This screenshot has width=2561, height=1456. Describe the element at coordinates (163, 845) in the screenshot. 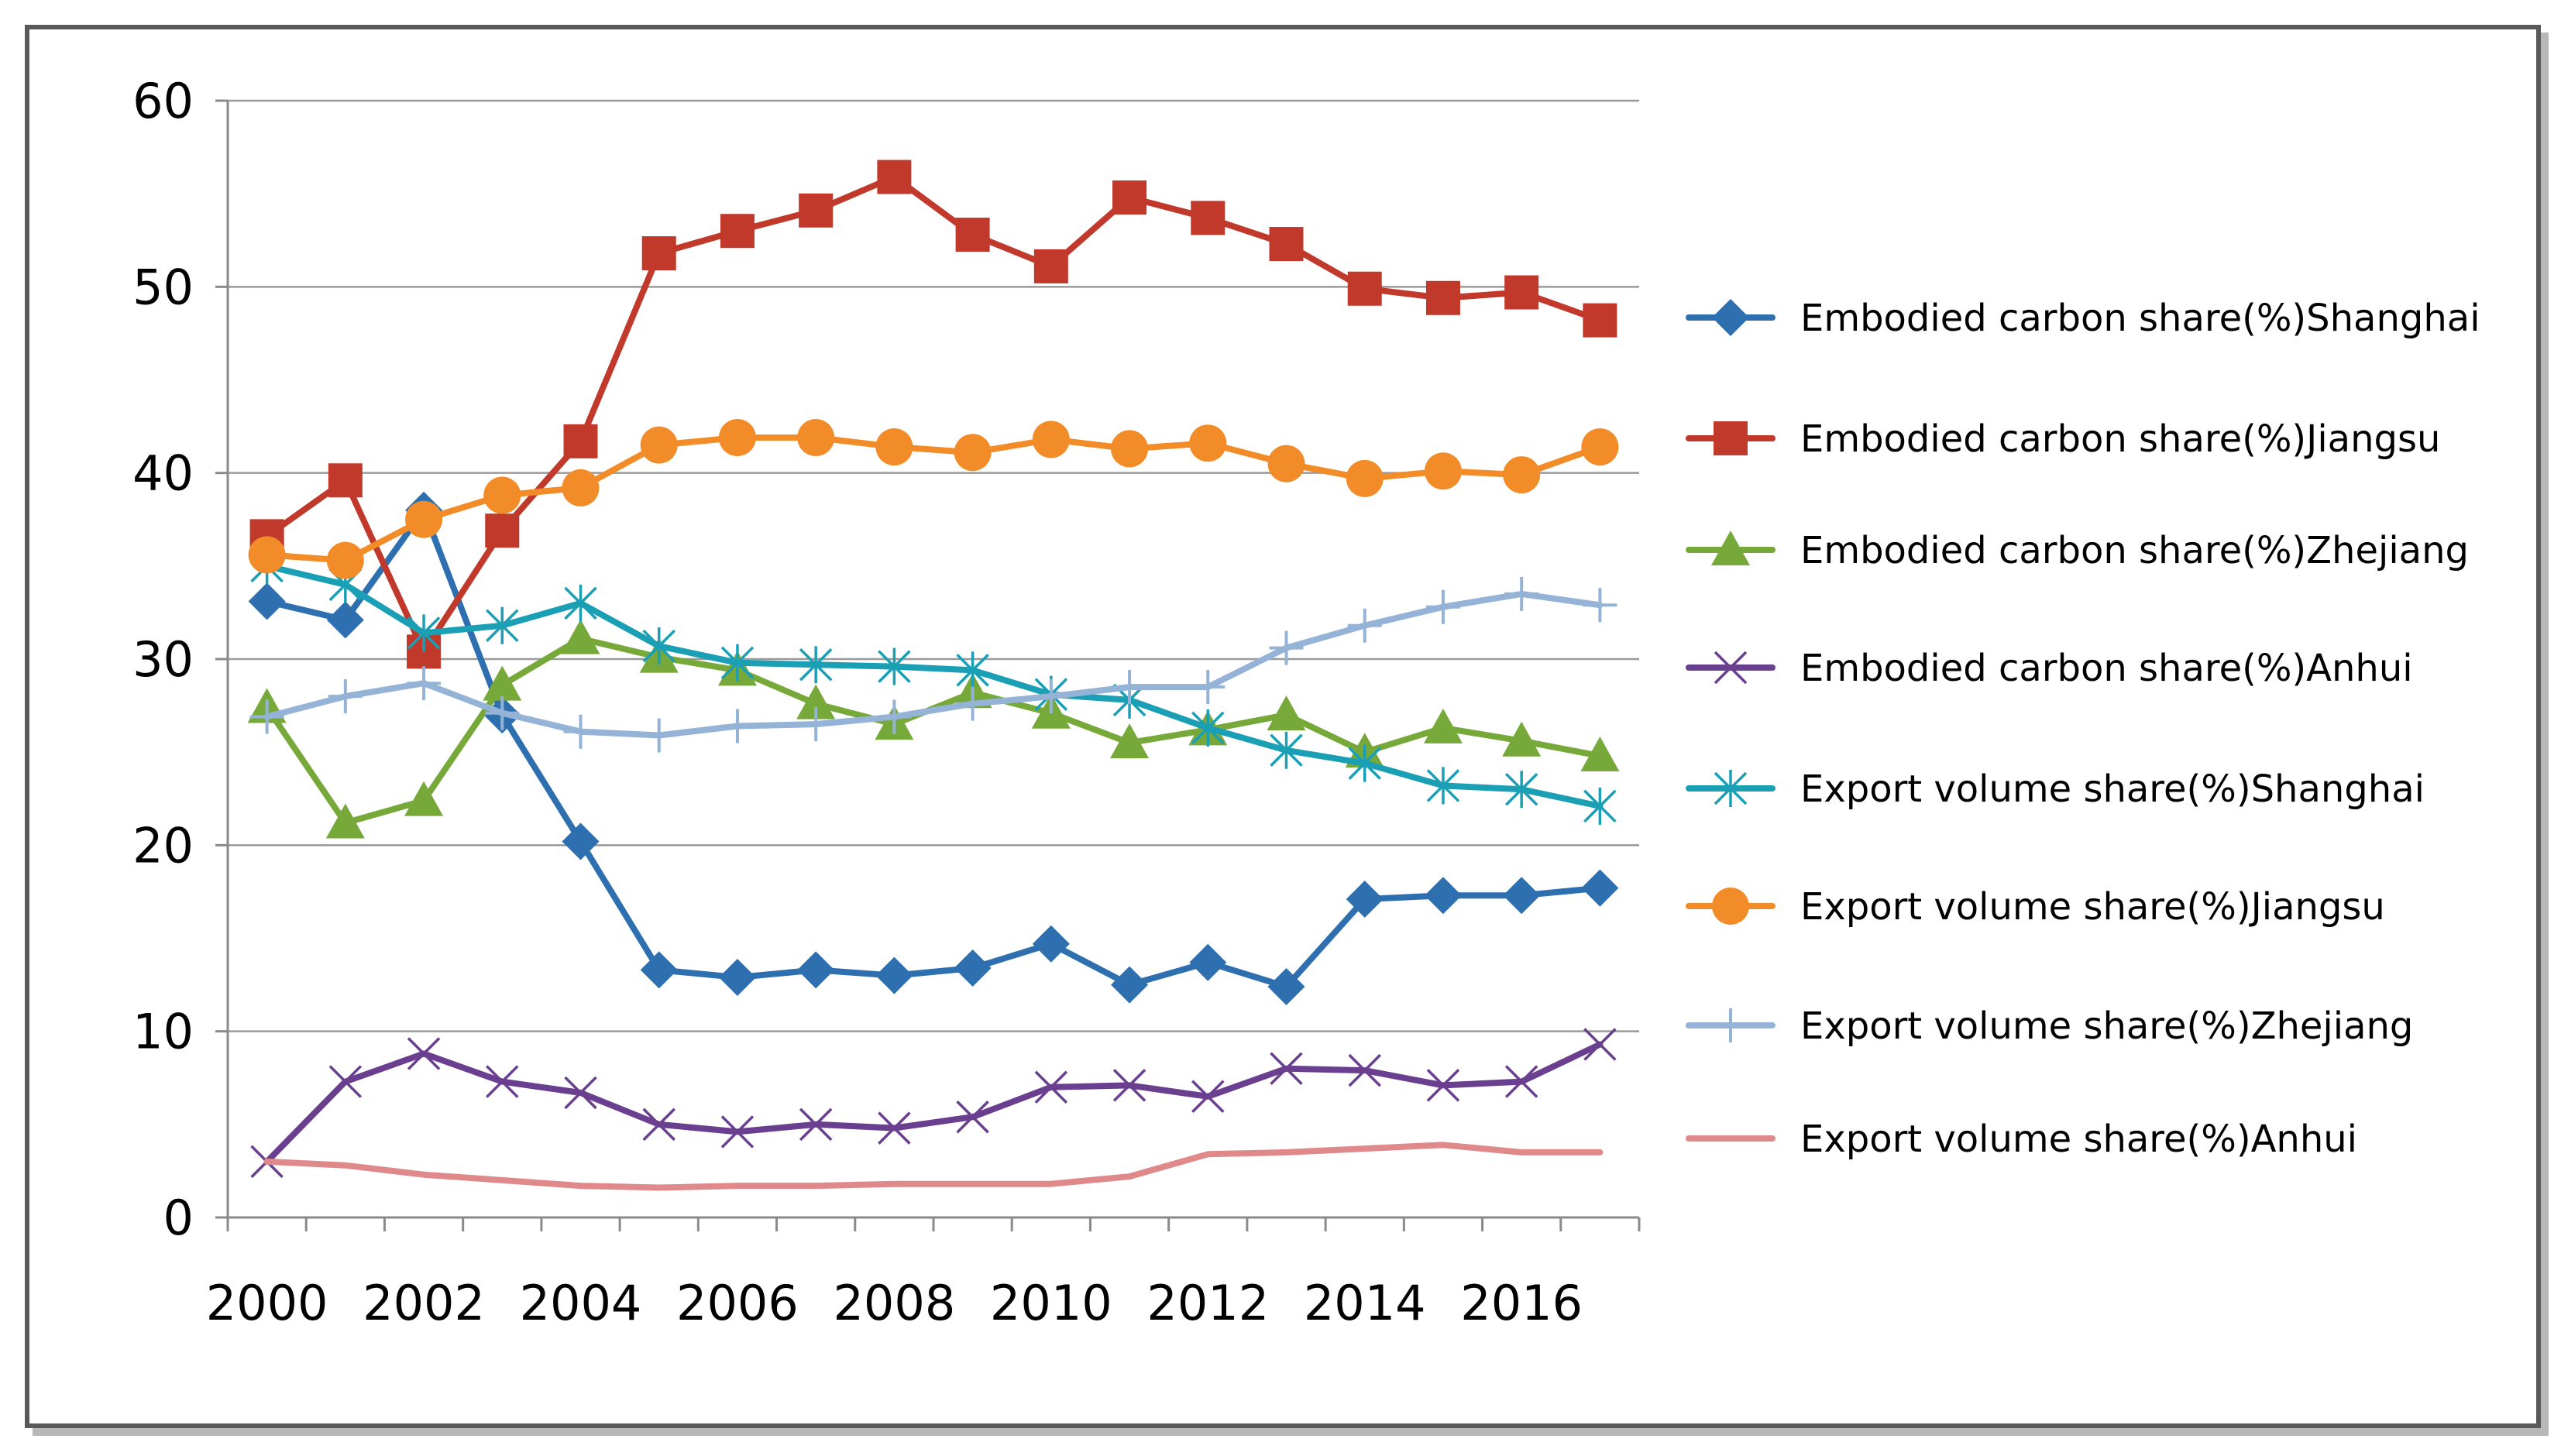

I see `y-tick-label: 20` at that location.